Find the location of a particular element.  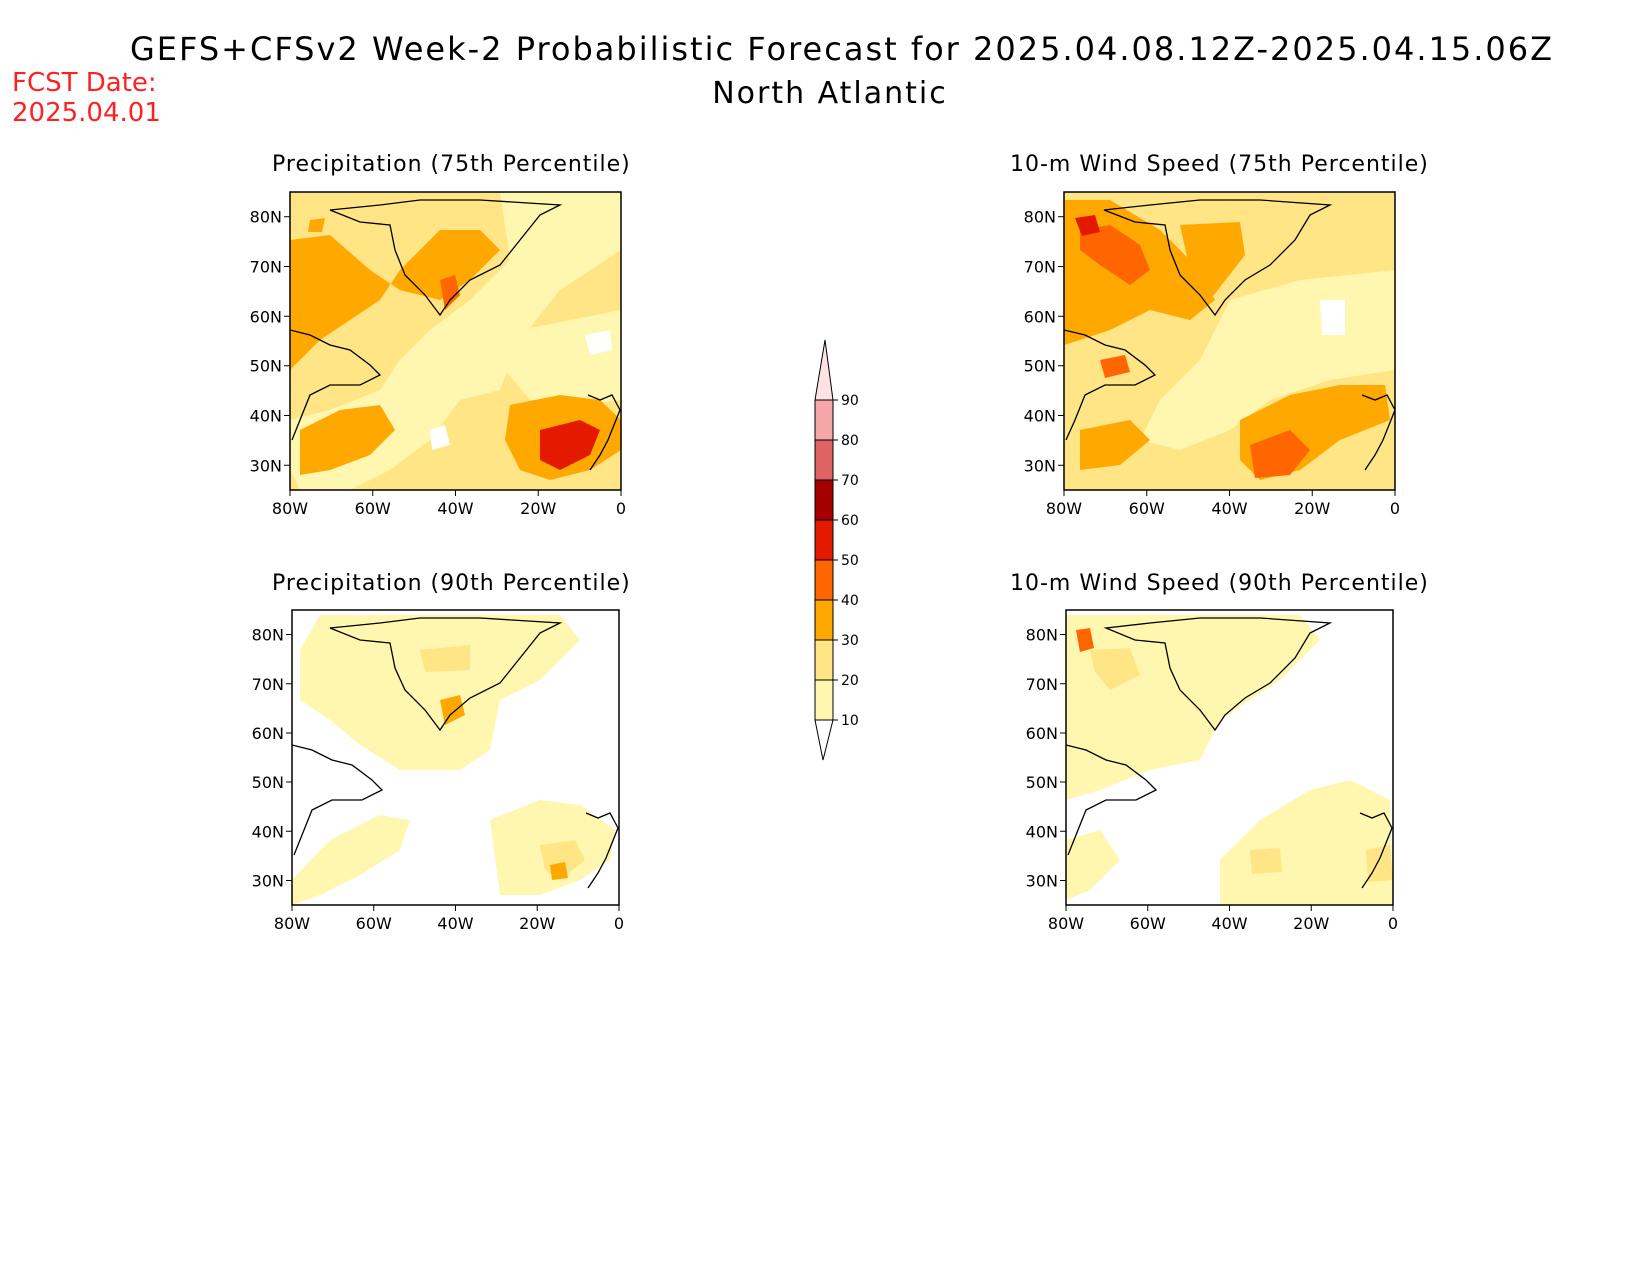

panel-title-wind-75: 10-m Wind Speed (75th Percentile) is located at coordinates (1219, 164).